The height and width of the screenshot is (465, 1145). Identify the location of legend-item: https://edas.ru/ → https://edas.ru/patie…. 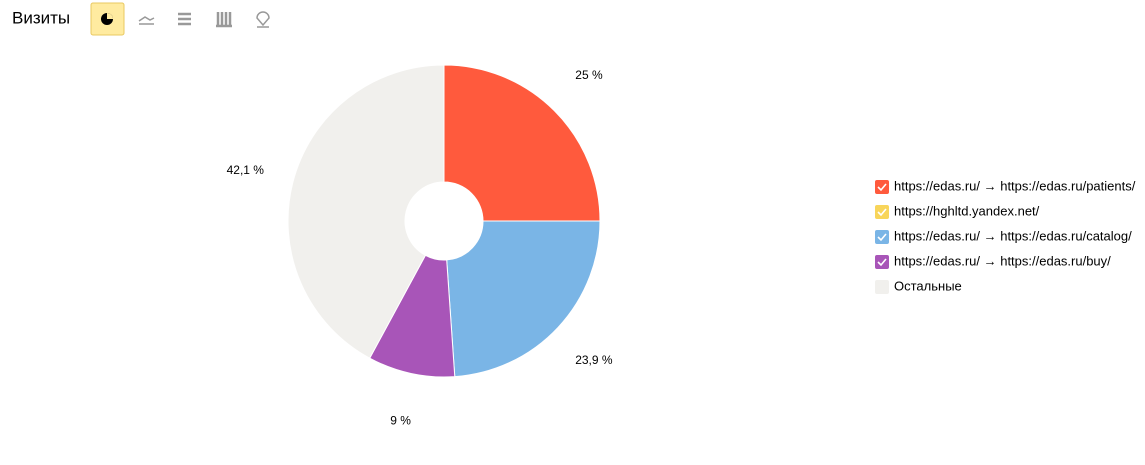
(1005, 186).